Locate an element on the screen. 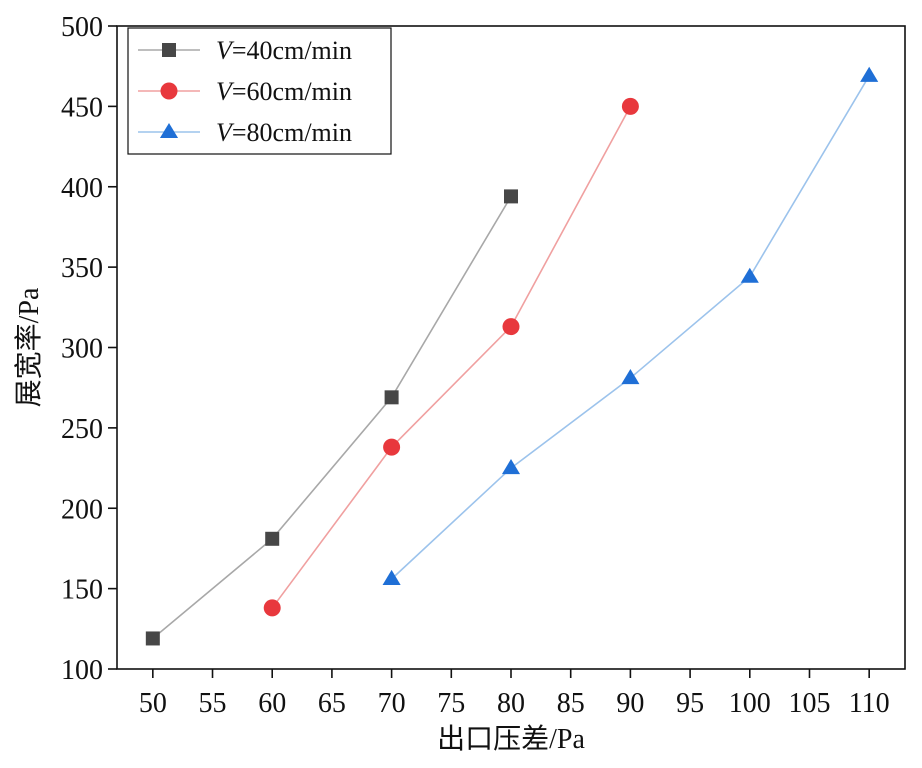 Image resolution: width=922 pixels, height=768 pixels. x-tick-label: 65 is located at coordinates (332, 703).